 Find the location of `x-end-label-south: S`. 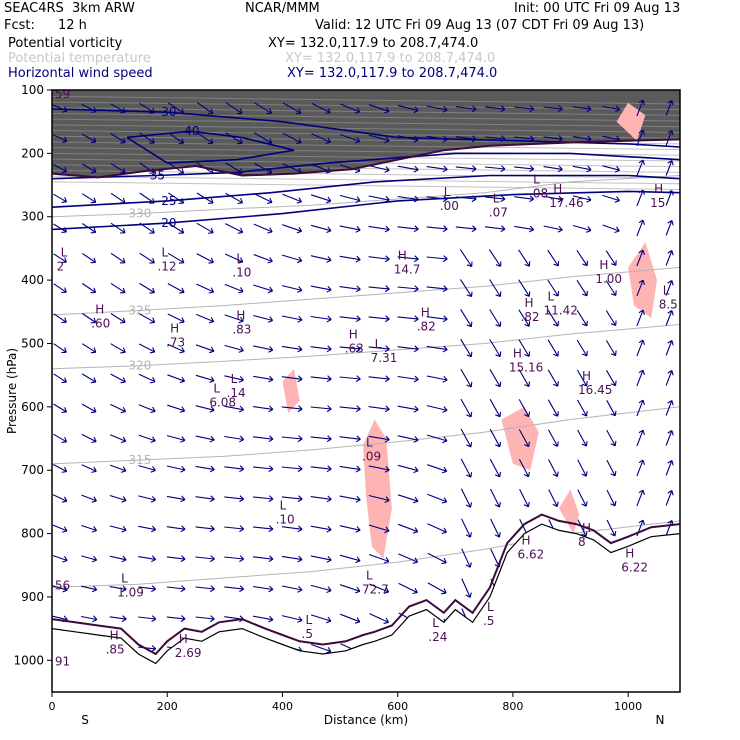

x-end-label-south: S is located at coordinates (85, 720).